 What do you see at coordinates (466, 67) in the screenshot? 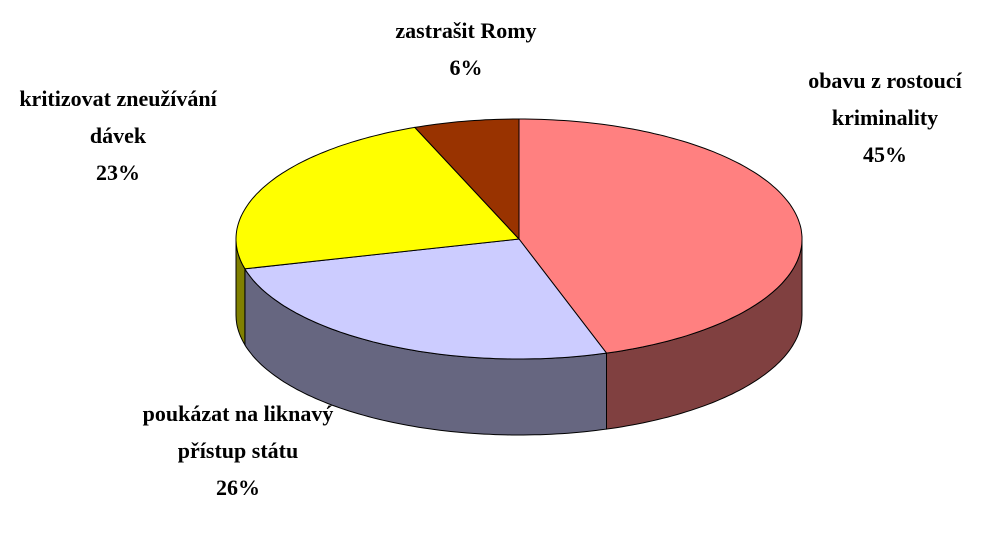
I see `value-label: 6%` at bounding box center [466, 67].